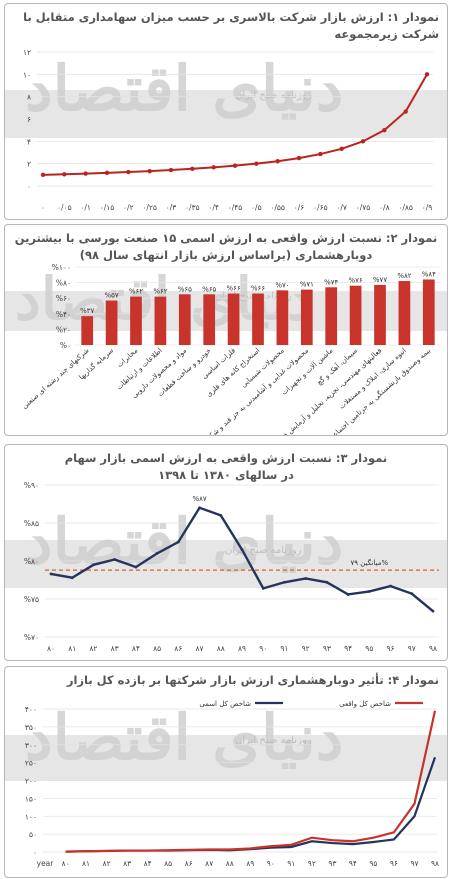 Image resolution: width=450 pixels, height=879 pixels. What do you see at coordinates (331, 282) in the screenshot?
I see `data-label: %۷۴` at bounding box center [331, 282].